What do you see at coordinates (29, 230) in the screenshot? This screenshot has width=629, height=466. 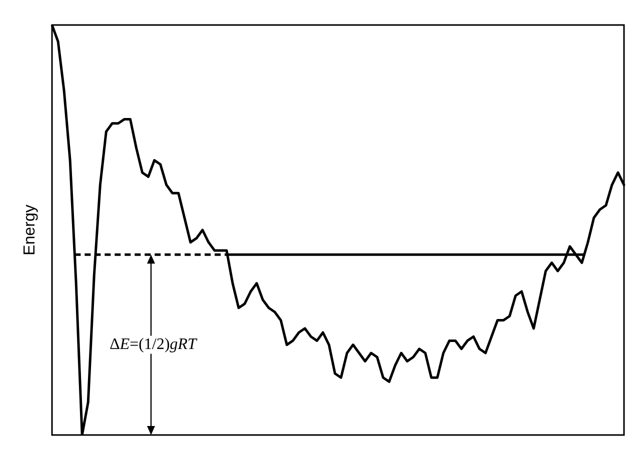 I see `y-axis-title: Energy` at bounding box center [29, 230].